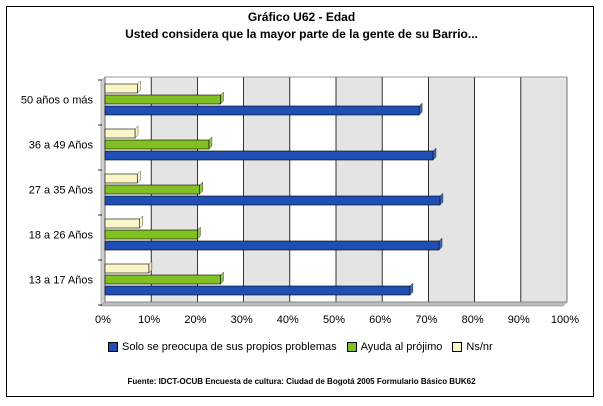 The height and width of the screenshot is (406, 603). What do you see at coordinates (334, 320) in the screenshot?
I see `x-tick-label: 50%` at bounding box center [334, 320].